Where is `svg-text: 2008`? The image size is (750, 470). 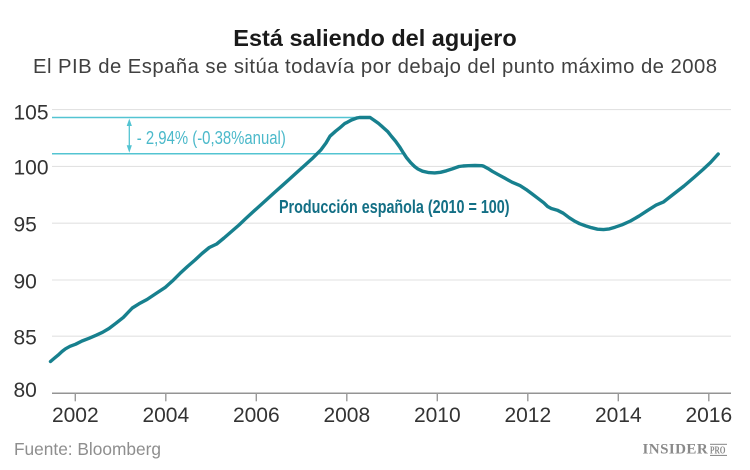
svg-text: 2008 is located at coordinates (346, 415).